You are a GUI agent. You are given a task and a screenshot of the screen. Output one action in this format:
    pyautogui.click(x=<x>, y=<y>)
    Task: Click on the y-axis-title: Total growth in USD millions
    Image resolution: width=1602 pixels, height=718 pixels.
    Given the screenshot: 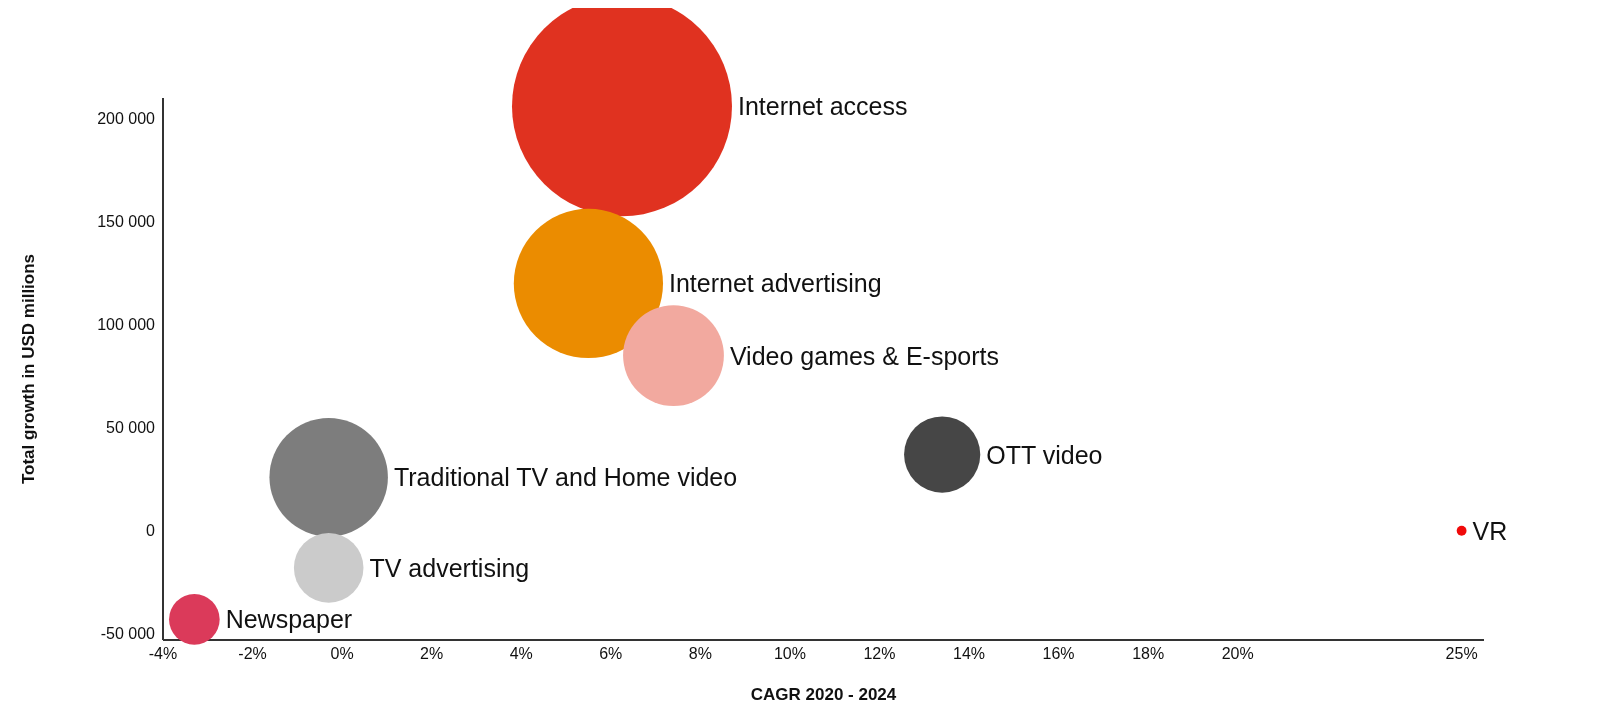 What is the action you would take?
    pyautogui.click(x=29, y=369)
    